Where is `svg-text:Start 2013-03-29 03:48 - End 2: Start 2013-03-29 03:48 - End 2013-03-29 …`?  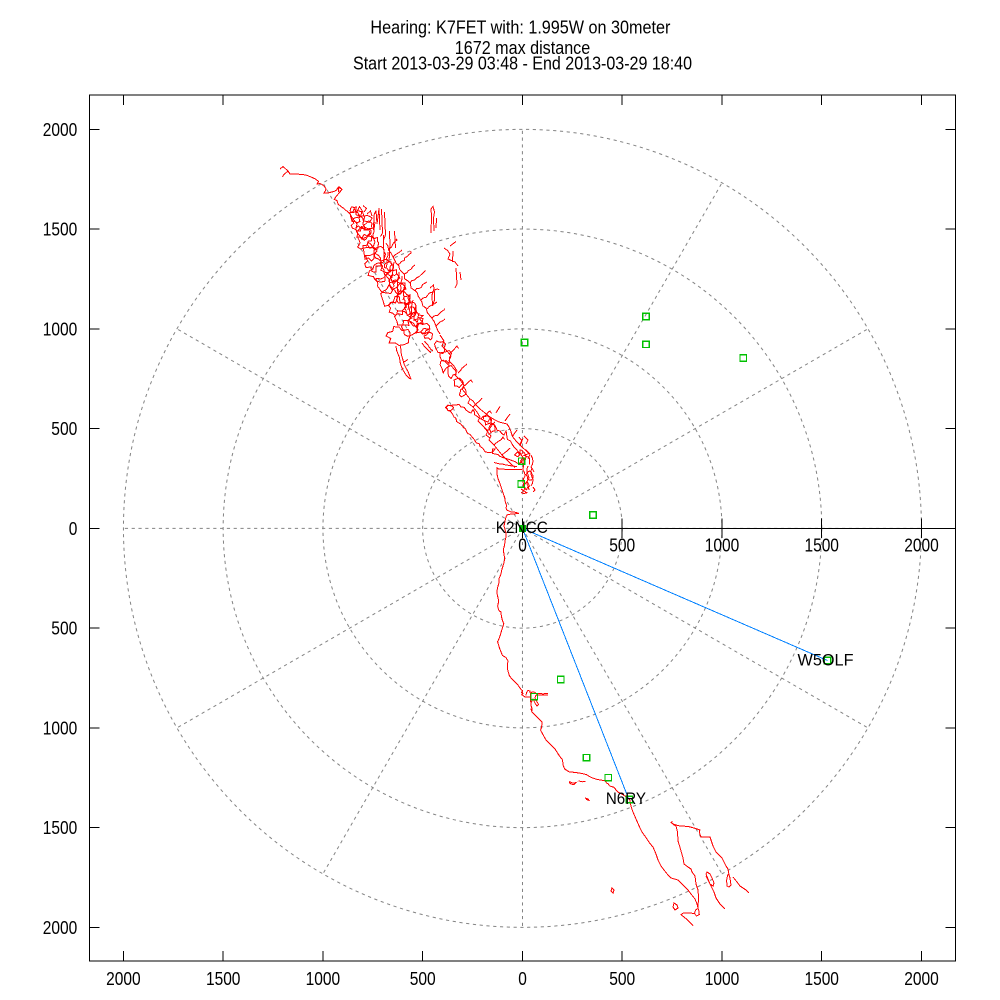
svg-text:Start 2013-03-29 03:48 - End 2: Start 2013-03-29 03:48 - End 2013-03-29 … is located at coordinates (522, 64).